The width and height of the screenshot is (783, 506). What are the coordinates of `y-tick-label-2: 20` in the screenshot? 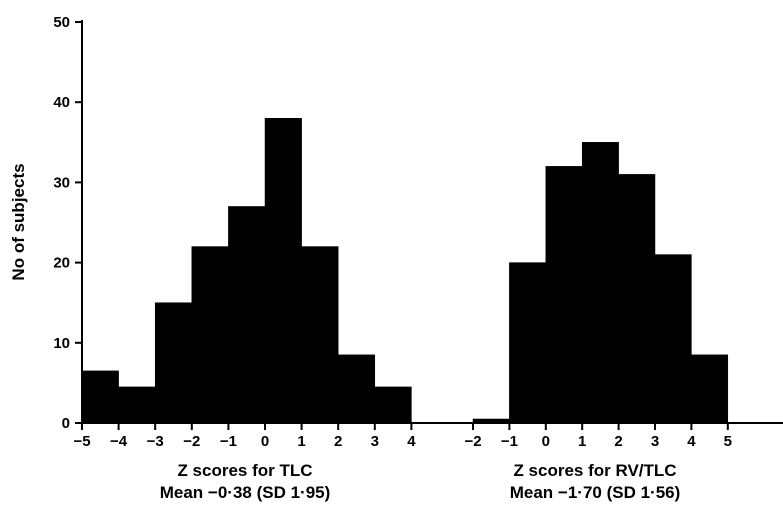 It's located at (61, 263).